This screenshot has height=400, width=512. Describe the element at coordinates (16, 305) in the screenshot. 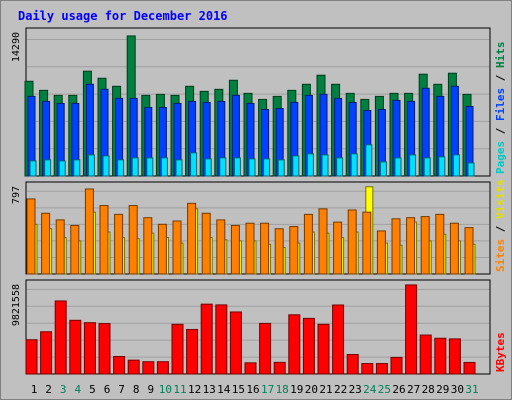

I see `scale-max-label: 9821558` at that location.